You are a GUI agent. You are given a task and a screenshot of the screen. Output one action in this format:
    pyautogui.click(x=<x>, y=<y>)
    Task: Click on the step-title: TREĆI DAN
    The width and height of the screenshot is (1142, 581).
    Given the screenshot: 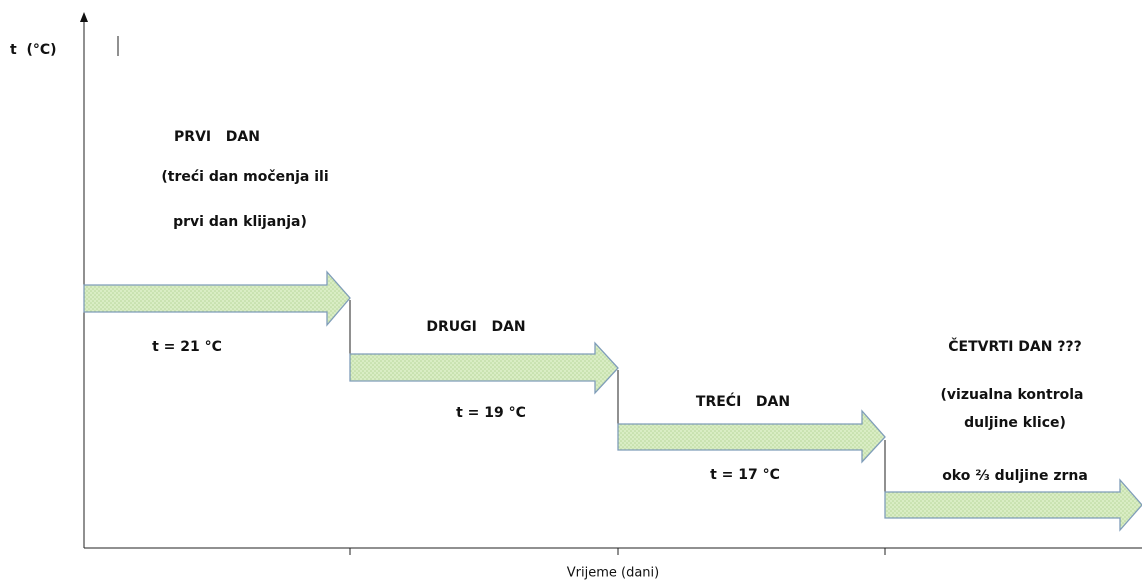 What is the action you would take?
    pyautogui.click(x=743, y=401)
    